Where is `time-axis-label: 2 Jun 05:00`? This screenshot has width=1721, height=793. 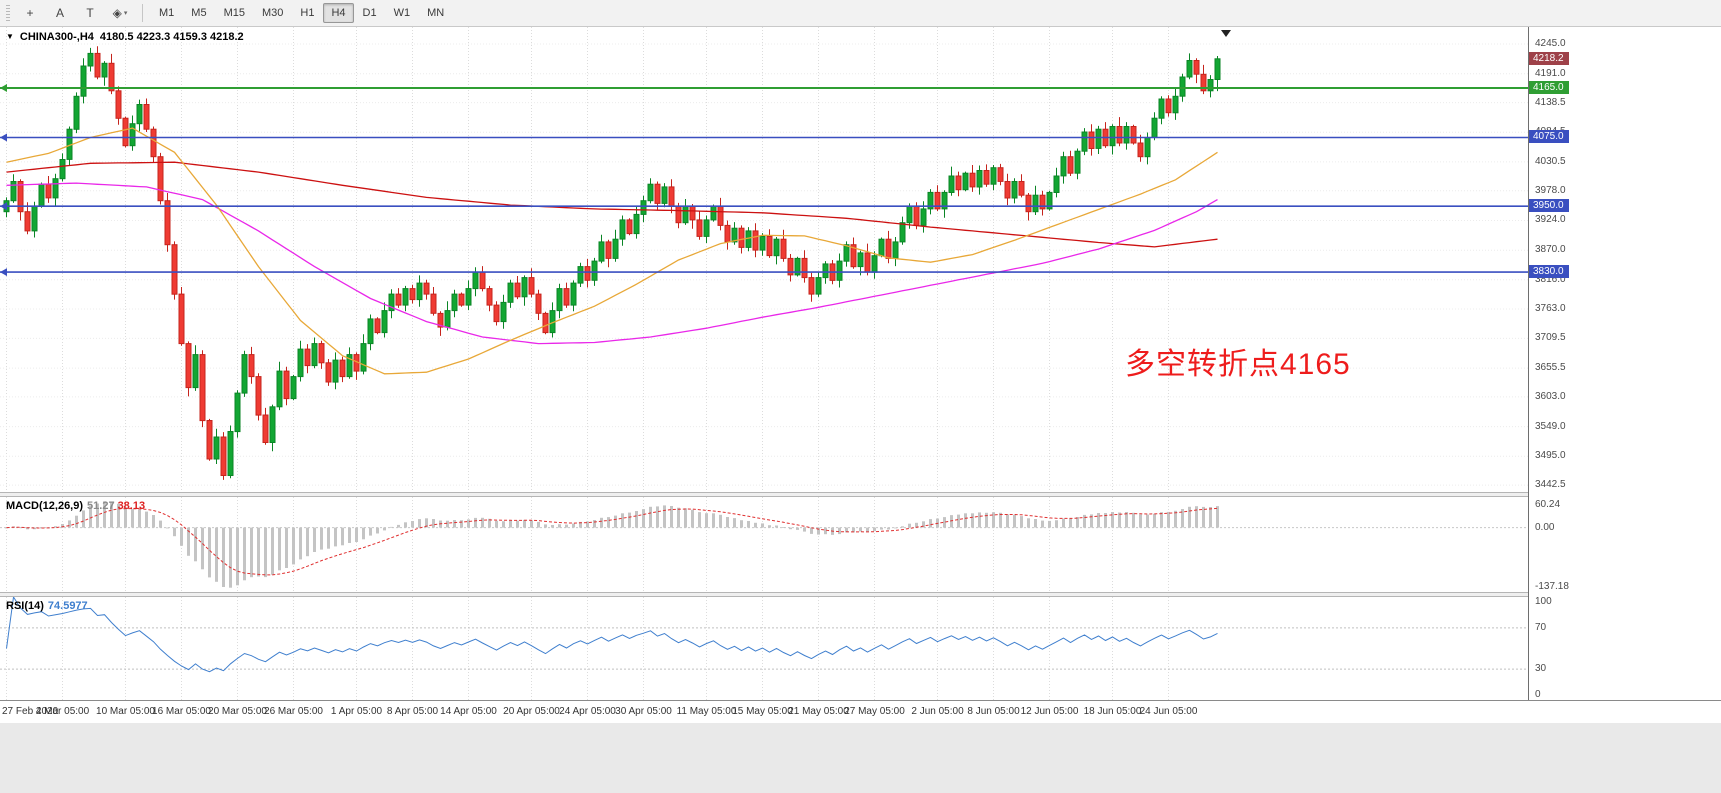 time-axis-label: 2 Jun 05:00 is located at coordinates (937, 711).